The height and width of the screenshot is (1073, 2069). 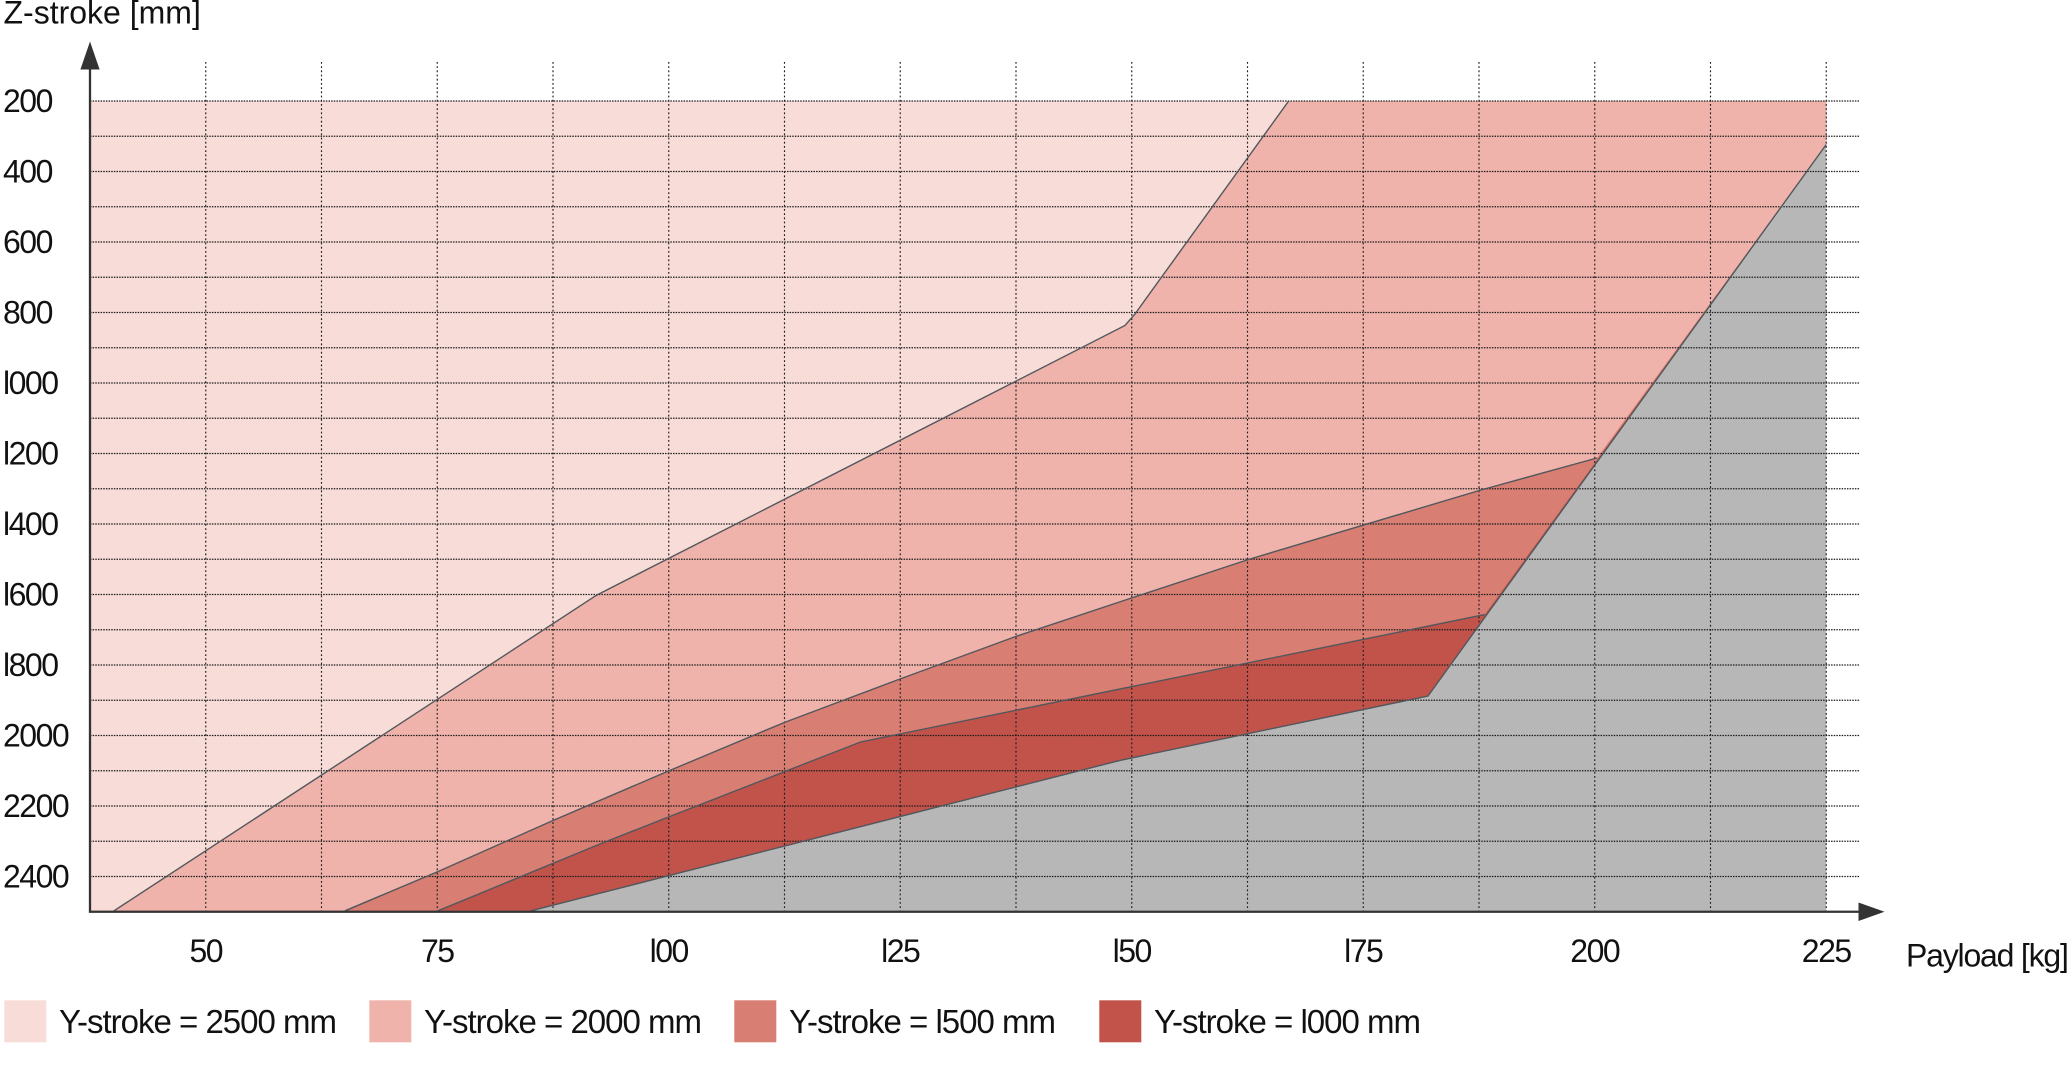 What do you see at coordinates (36, 736) in the screenshot?
I see `svg-text: 2000` at bounding box center [36, 736].